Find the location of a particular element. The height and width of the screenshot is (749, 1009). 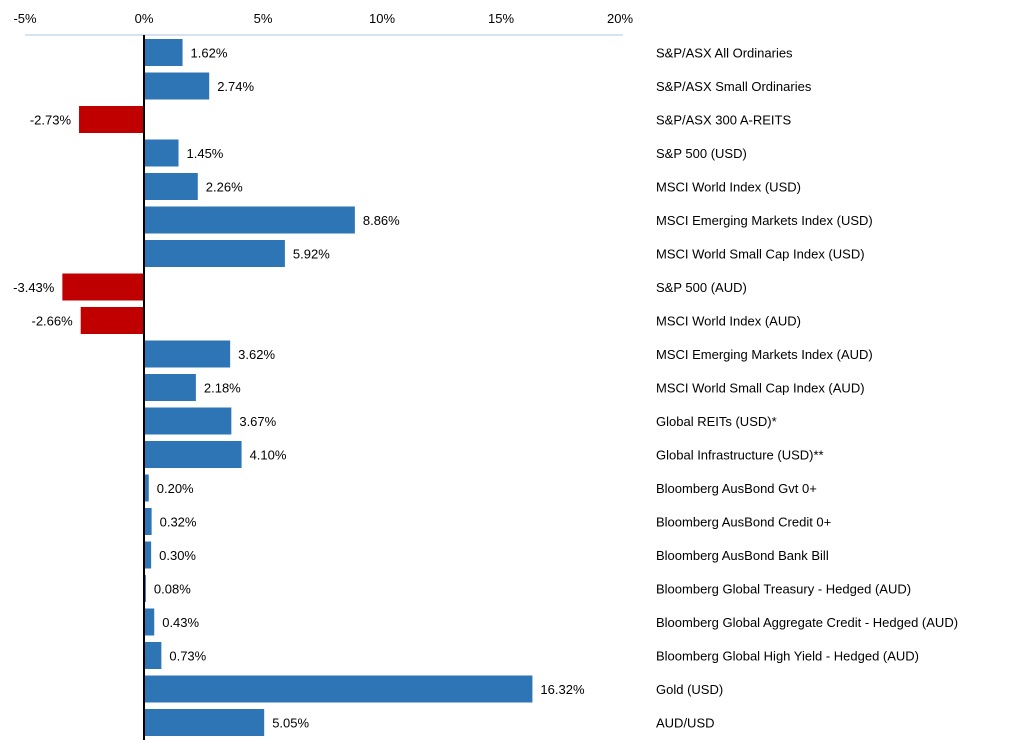

category-label: Gold (USD) is located at coordinates (689, 689).